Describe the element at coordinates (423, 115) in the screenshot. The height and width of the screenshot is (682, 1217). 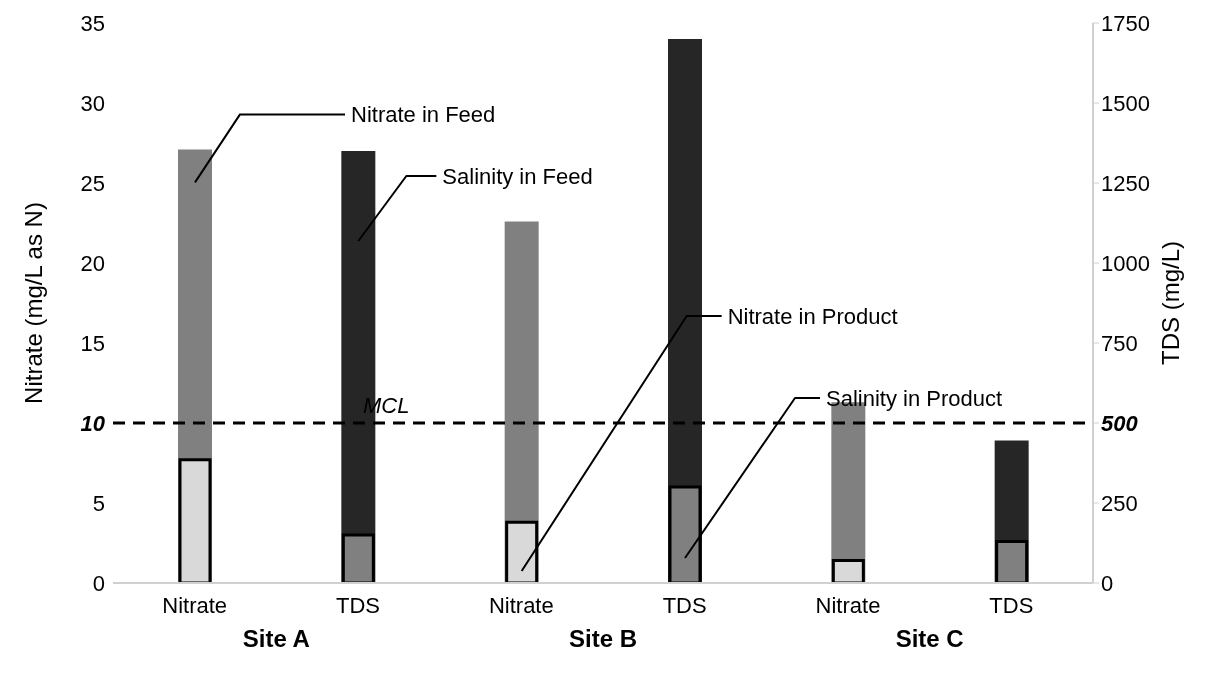
I see `text: Nitrate in Feed` at that location.